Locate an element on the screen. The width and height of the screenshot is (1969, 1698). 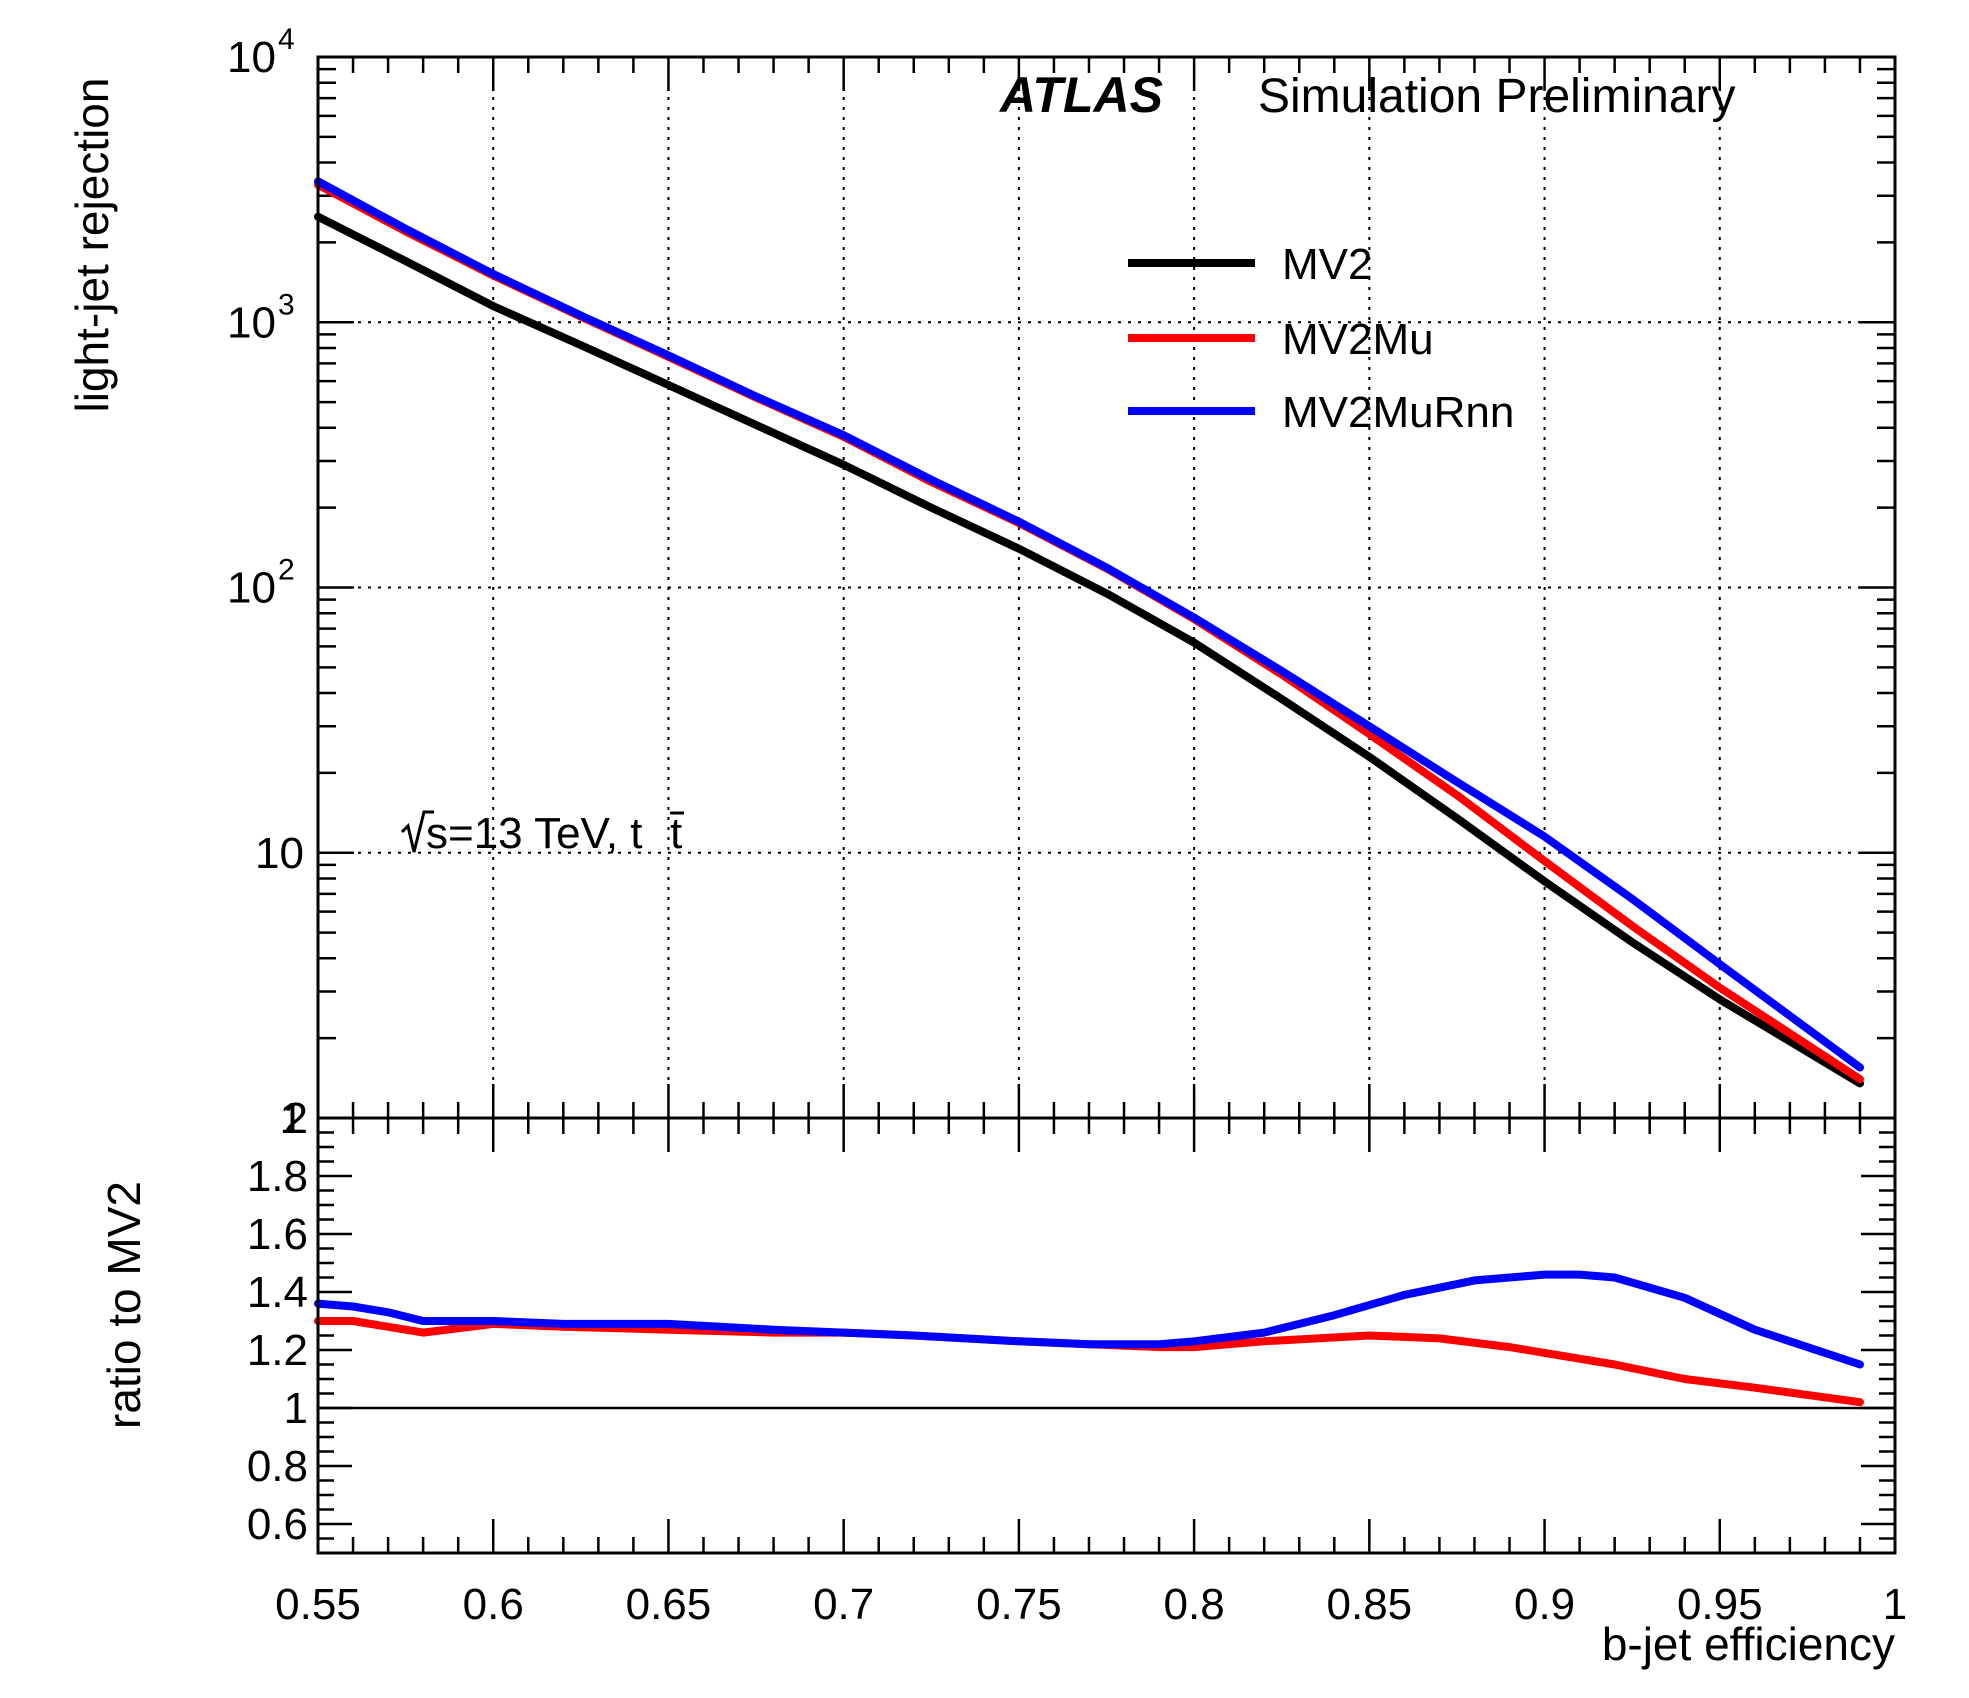
upper-y-tick-label-0: 1 is located at coordinates (292, 1118).